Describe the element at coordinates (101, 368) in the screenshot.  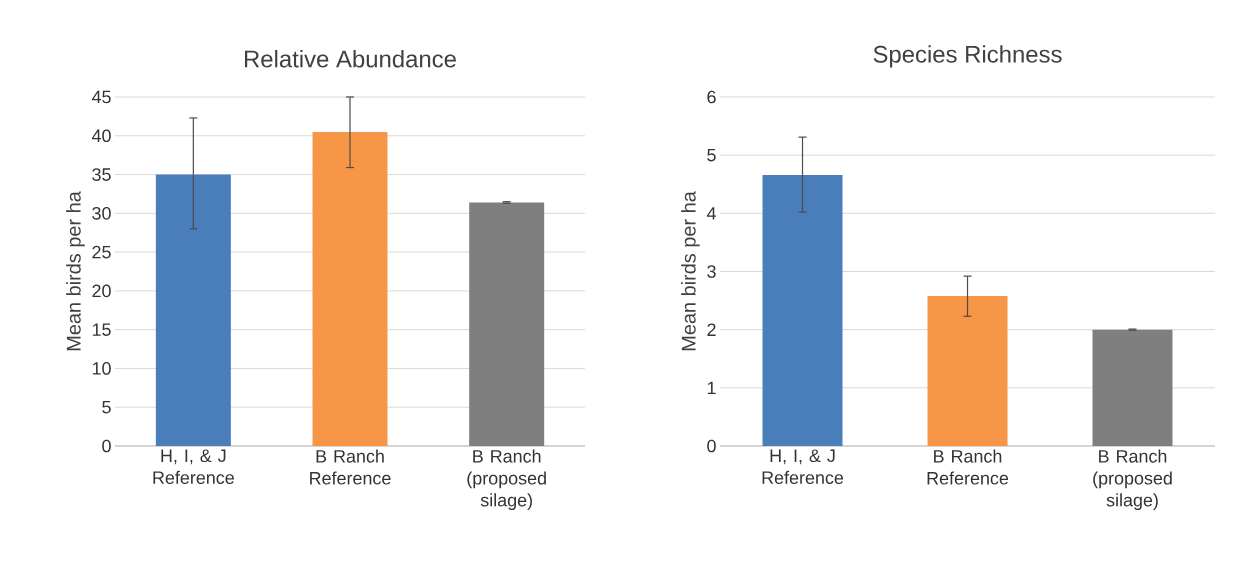
I see `y-tick-label: 10` at that location.